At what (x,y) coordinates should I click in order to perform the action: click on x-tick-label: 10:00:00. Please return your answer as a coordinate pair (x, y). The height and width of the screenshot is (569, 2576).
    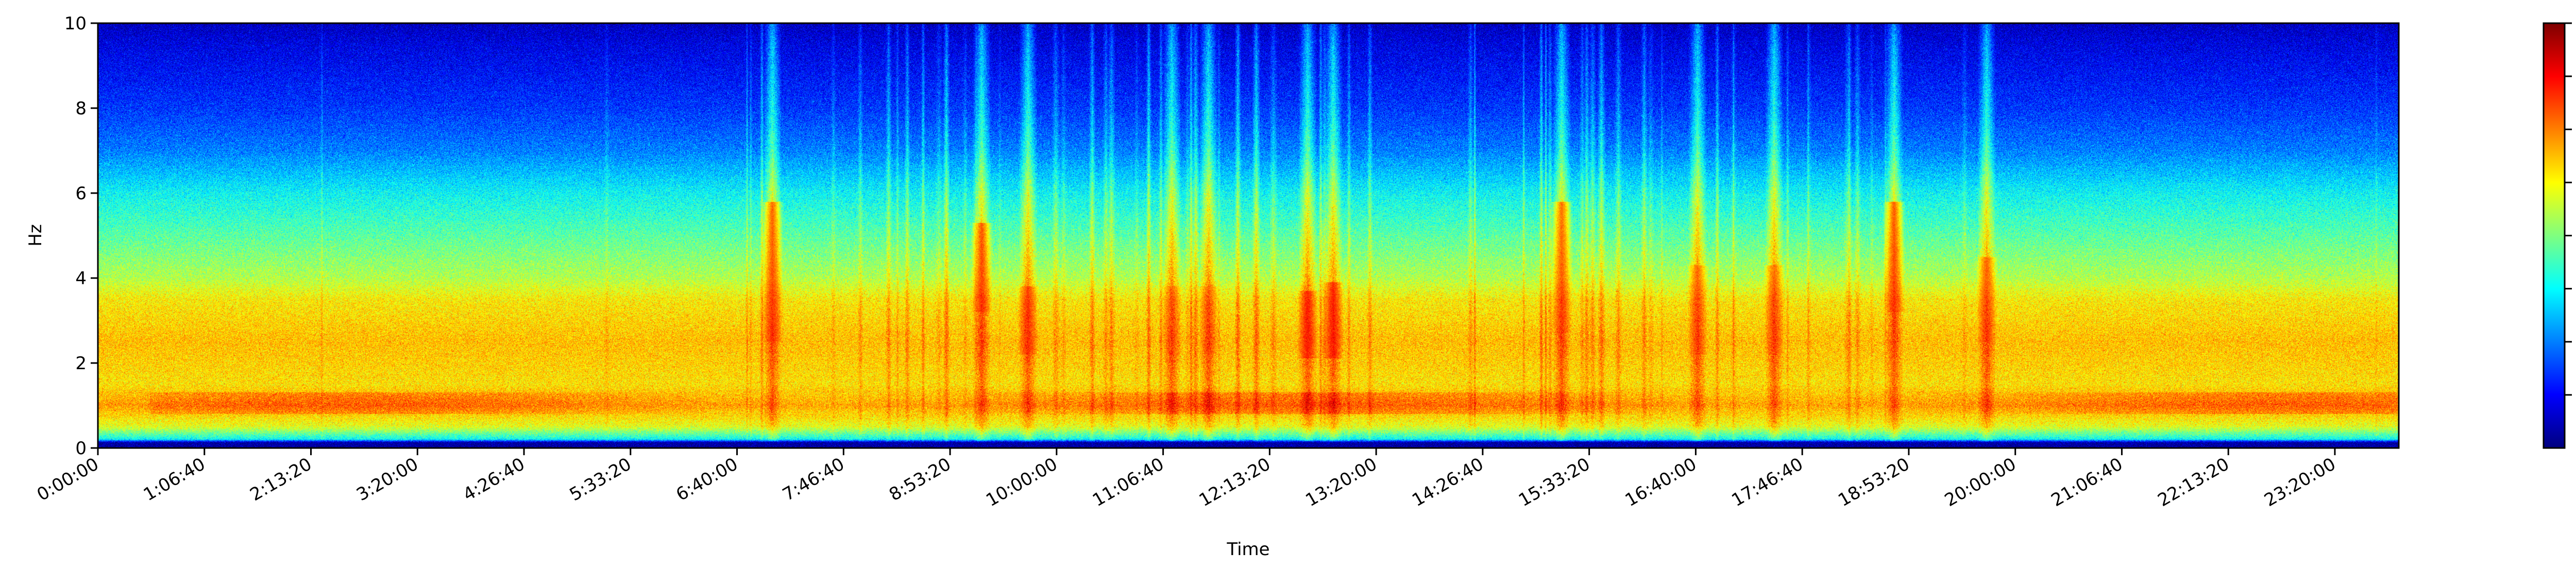
    Looking at the image, I should click on (1022, 482).